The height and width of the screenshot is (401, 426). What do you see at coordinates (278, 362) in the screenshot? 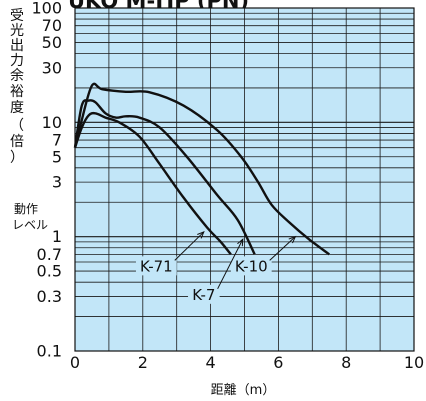
I see `x-tick-label: 6` at bounding box center [278, 362].